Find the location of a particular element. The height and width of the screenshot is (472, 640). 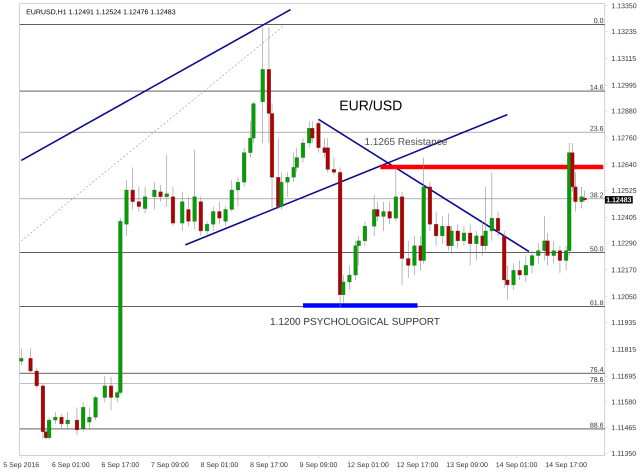

annotation: 1.1200 PSYCHOLOGICAL SUPPORT is located at coordinates (355, 321).